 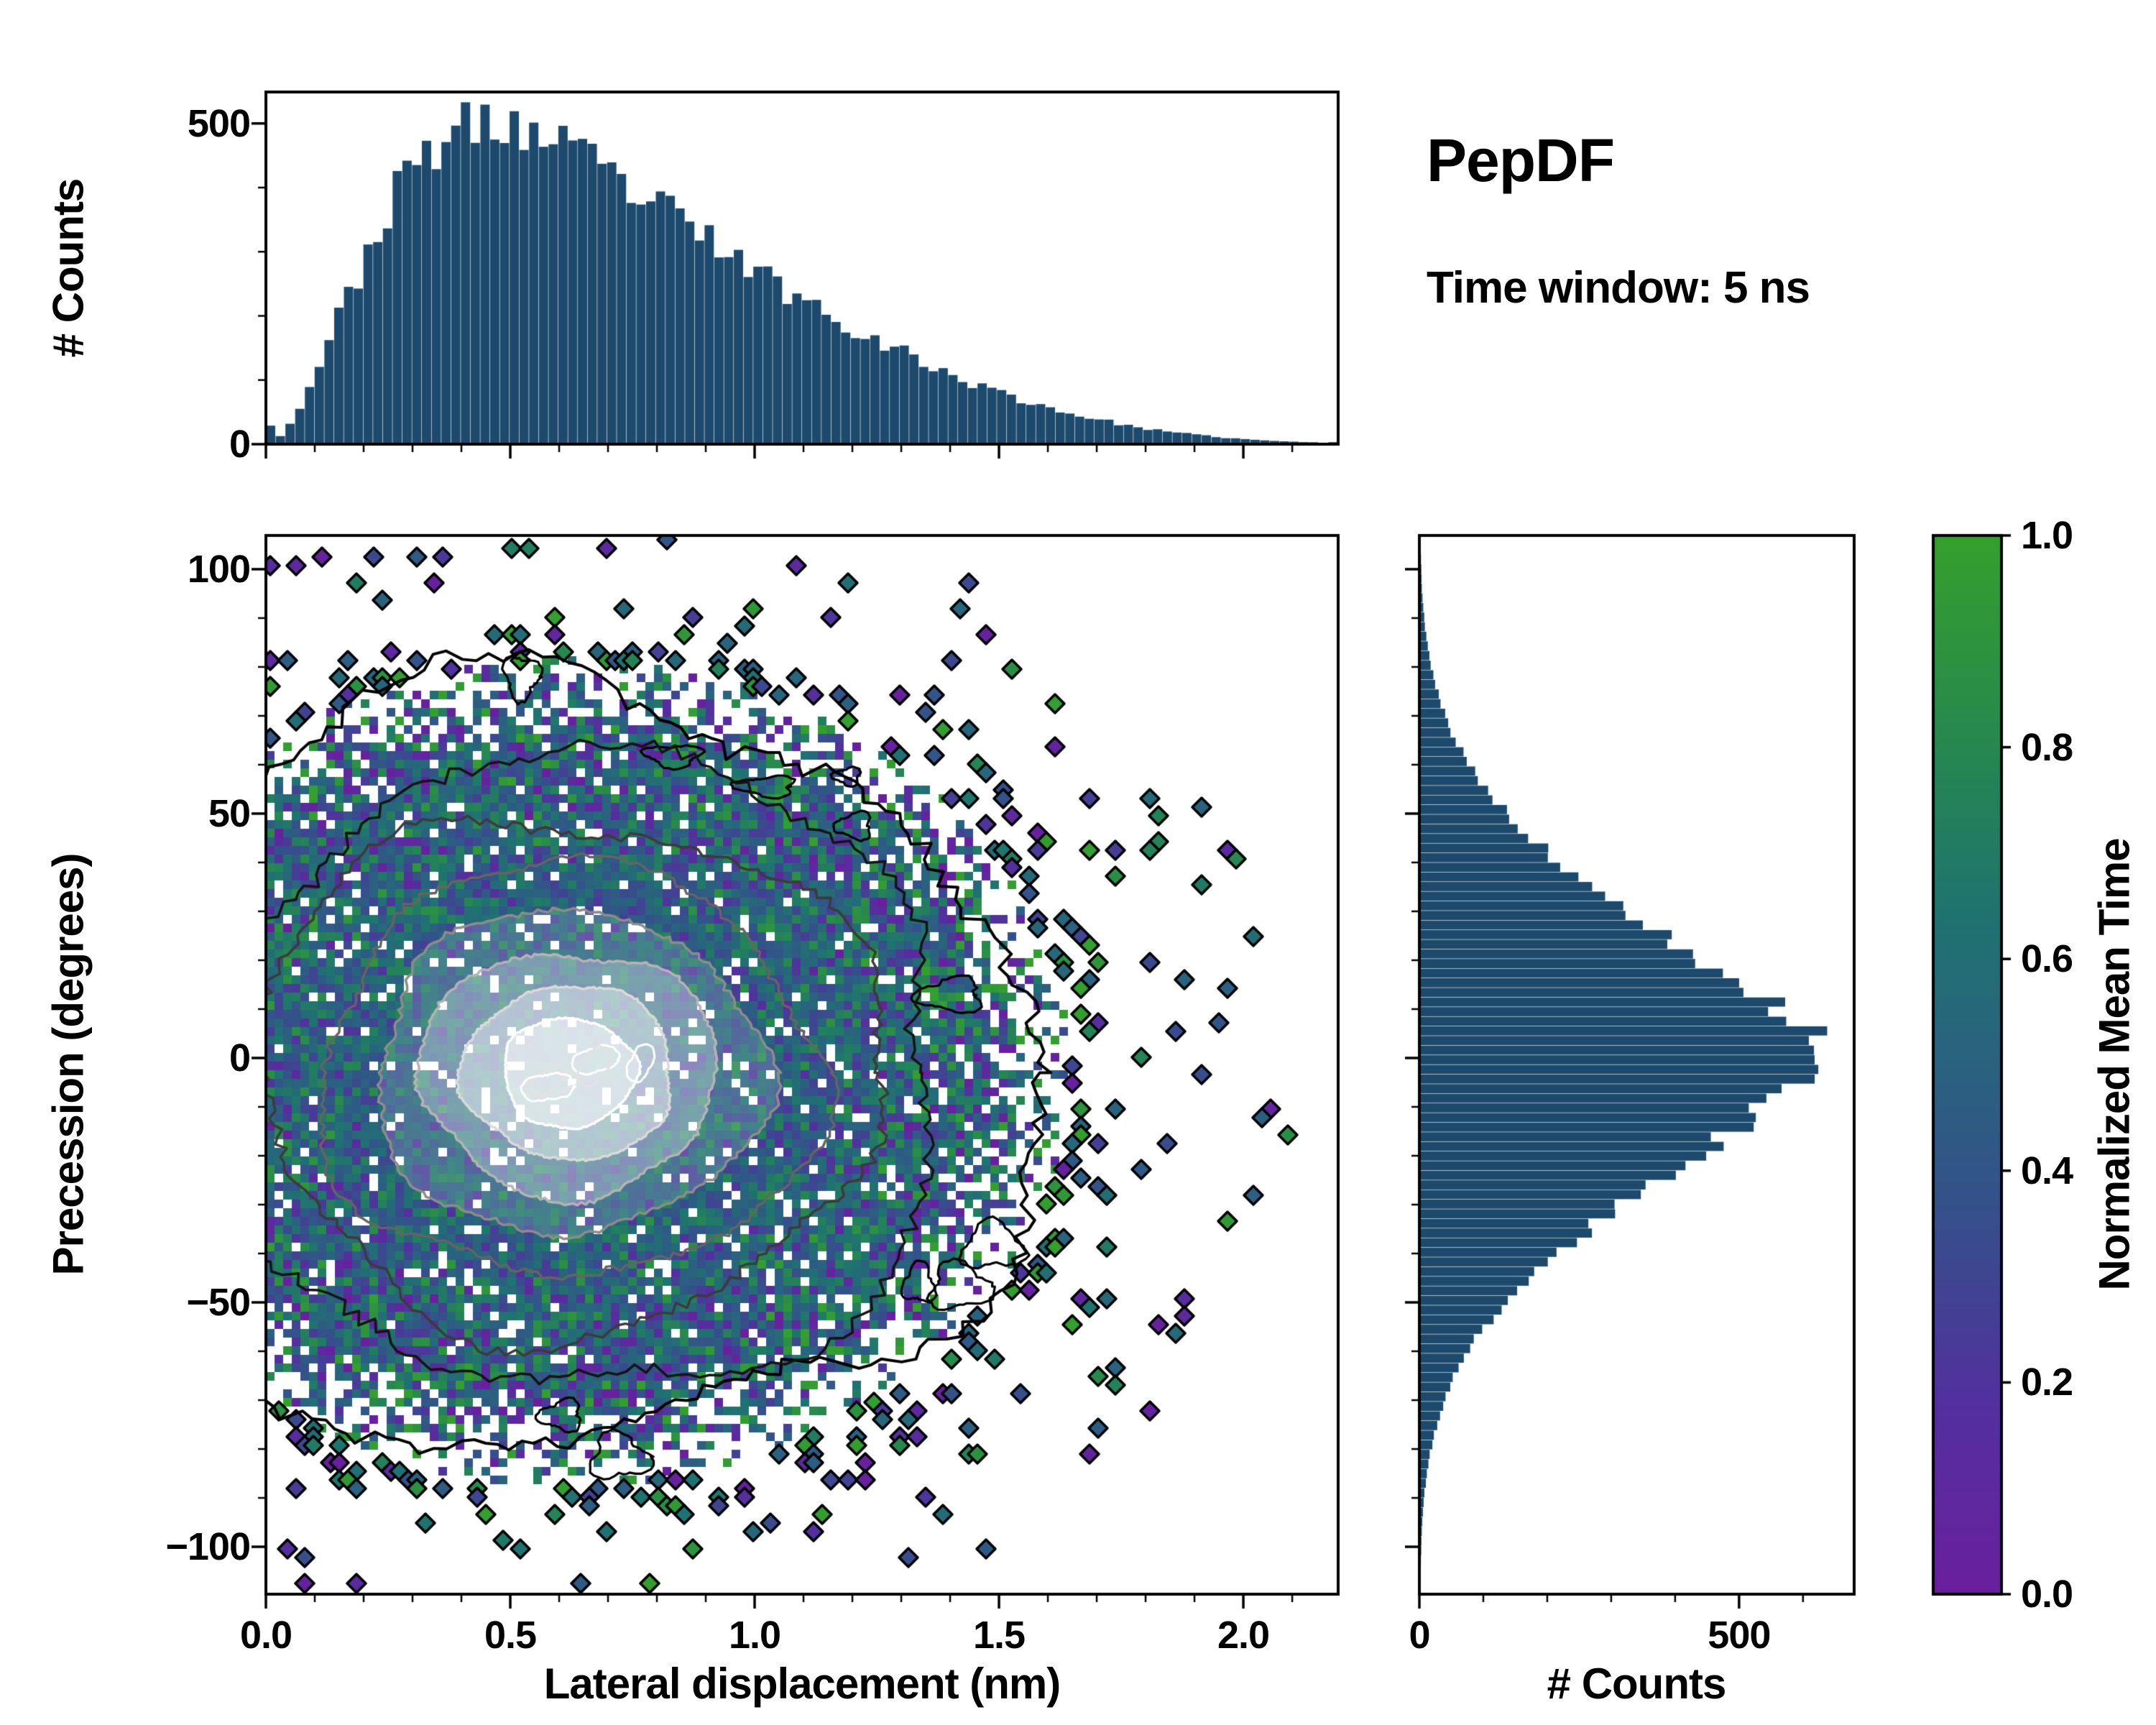 I want to click on plot-title: PepDF, so click(x=1521, y=160).